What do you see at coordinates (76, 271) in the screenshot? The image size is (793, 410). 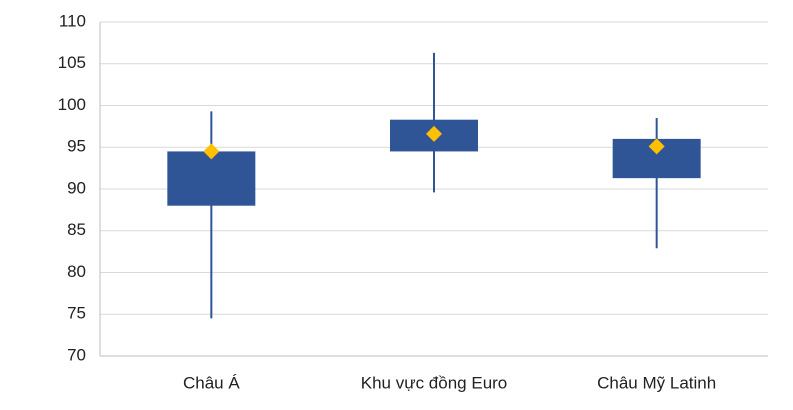 I see `y-tick-label: 80` at bounding box center [76, 271].